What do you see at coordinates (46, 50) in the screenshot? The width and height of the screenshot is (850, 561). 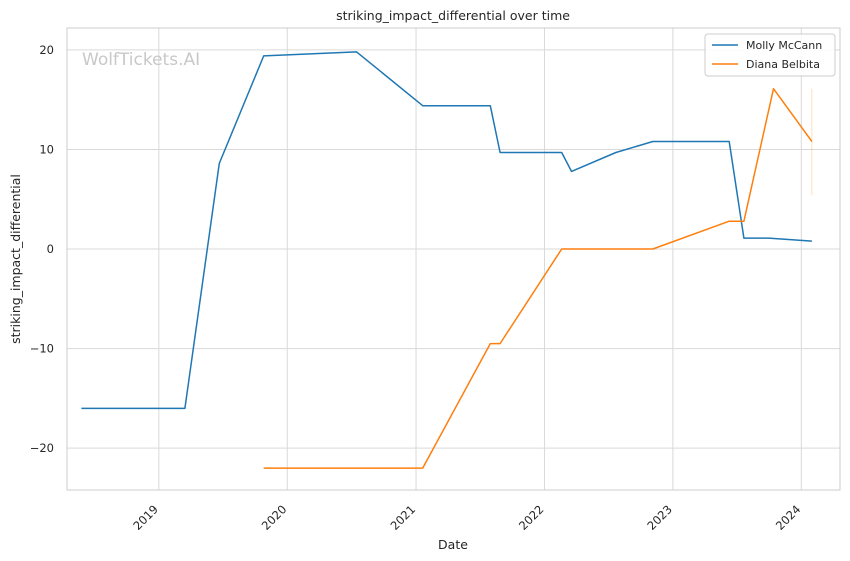 I see `y-tick-label: 20` at bounding box center [46, 50].